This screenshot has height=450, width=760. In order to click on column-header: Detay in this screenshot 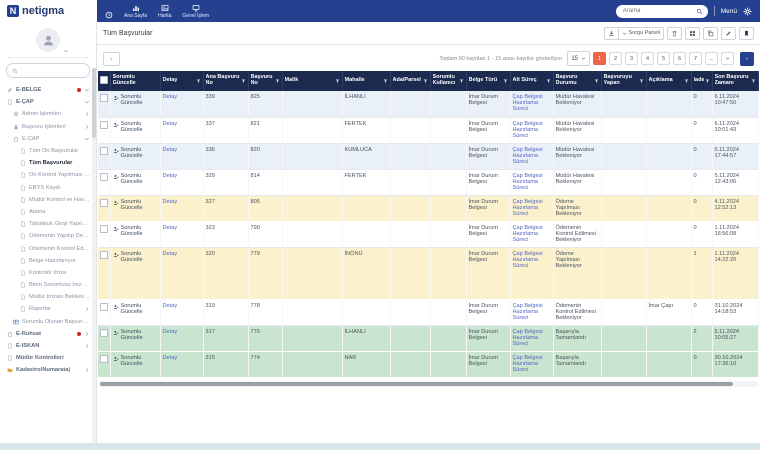, I will do `click(182, 81)`.